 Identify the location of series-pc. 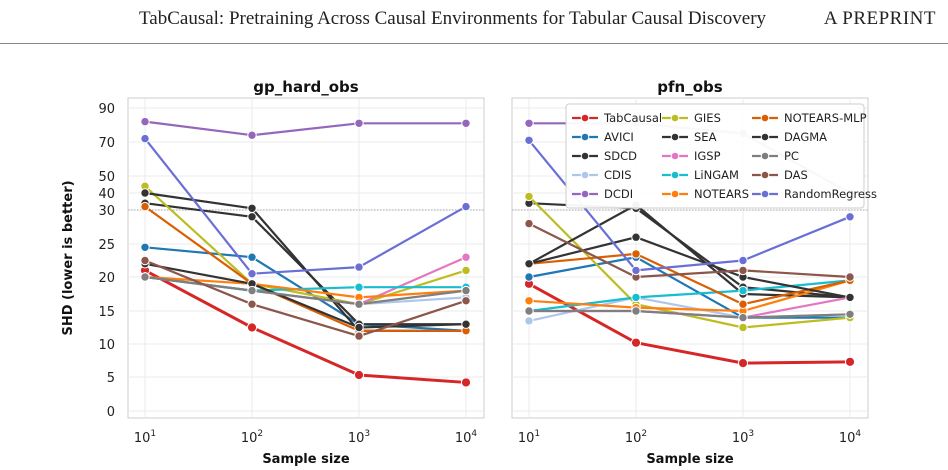
(689, 314).